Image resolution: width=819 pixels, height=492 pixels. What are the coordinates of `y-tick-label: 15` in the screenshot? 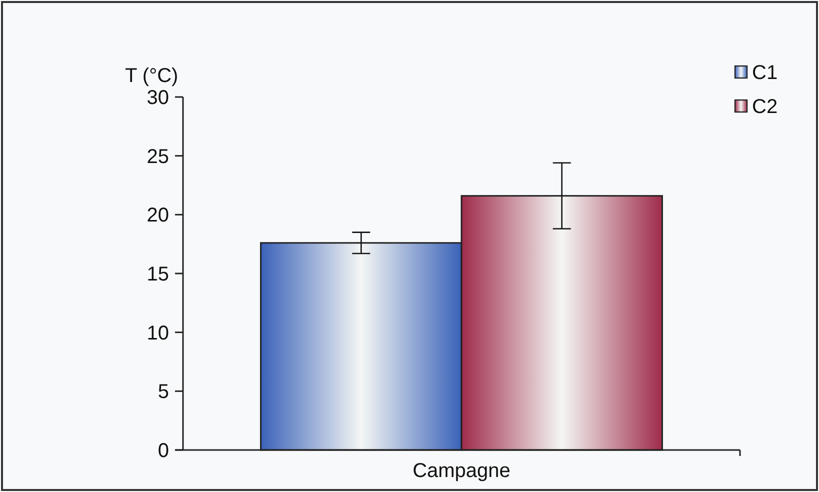 It's located at (157, 275).